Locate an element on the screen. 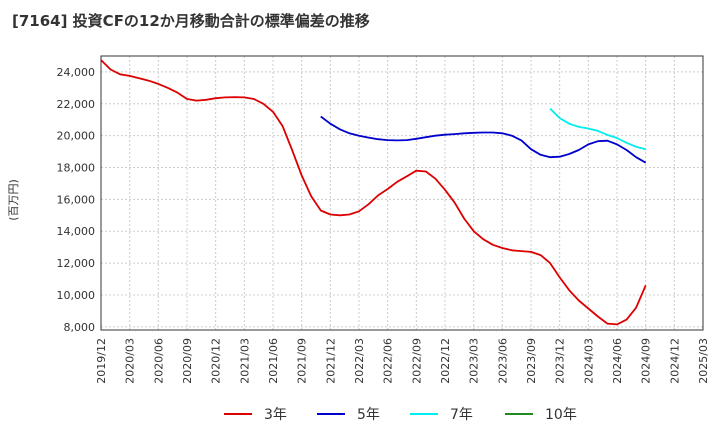 This screenshot has width=720, height=440. legend-label: 5年 is located at coordinates (368, 415).